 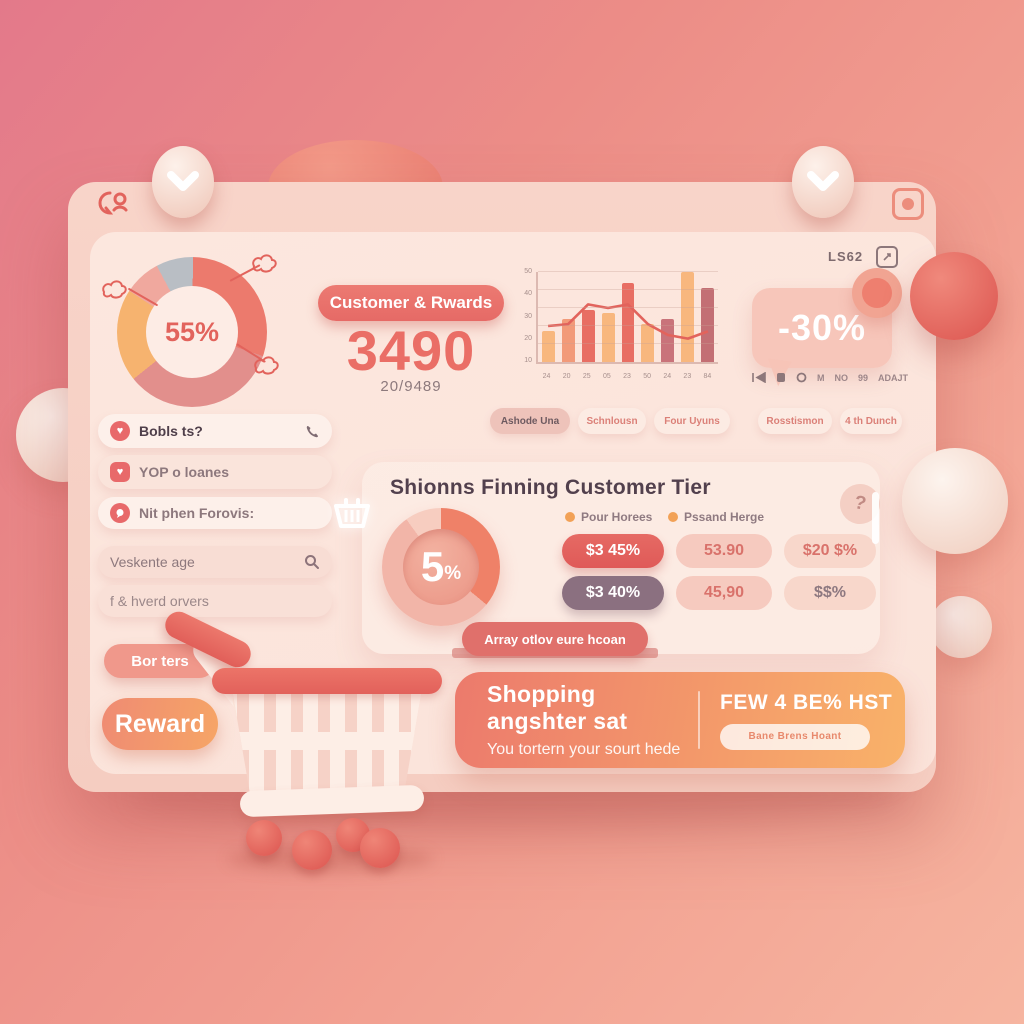 What do you see at coordinates (802, 720) in the screenshot?
I see `banner-right: FEW 4 BE% HST Bane Brens Hoant` at bounding box center [802, 720].